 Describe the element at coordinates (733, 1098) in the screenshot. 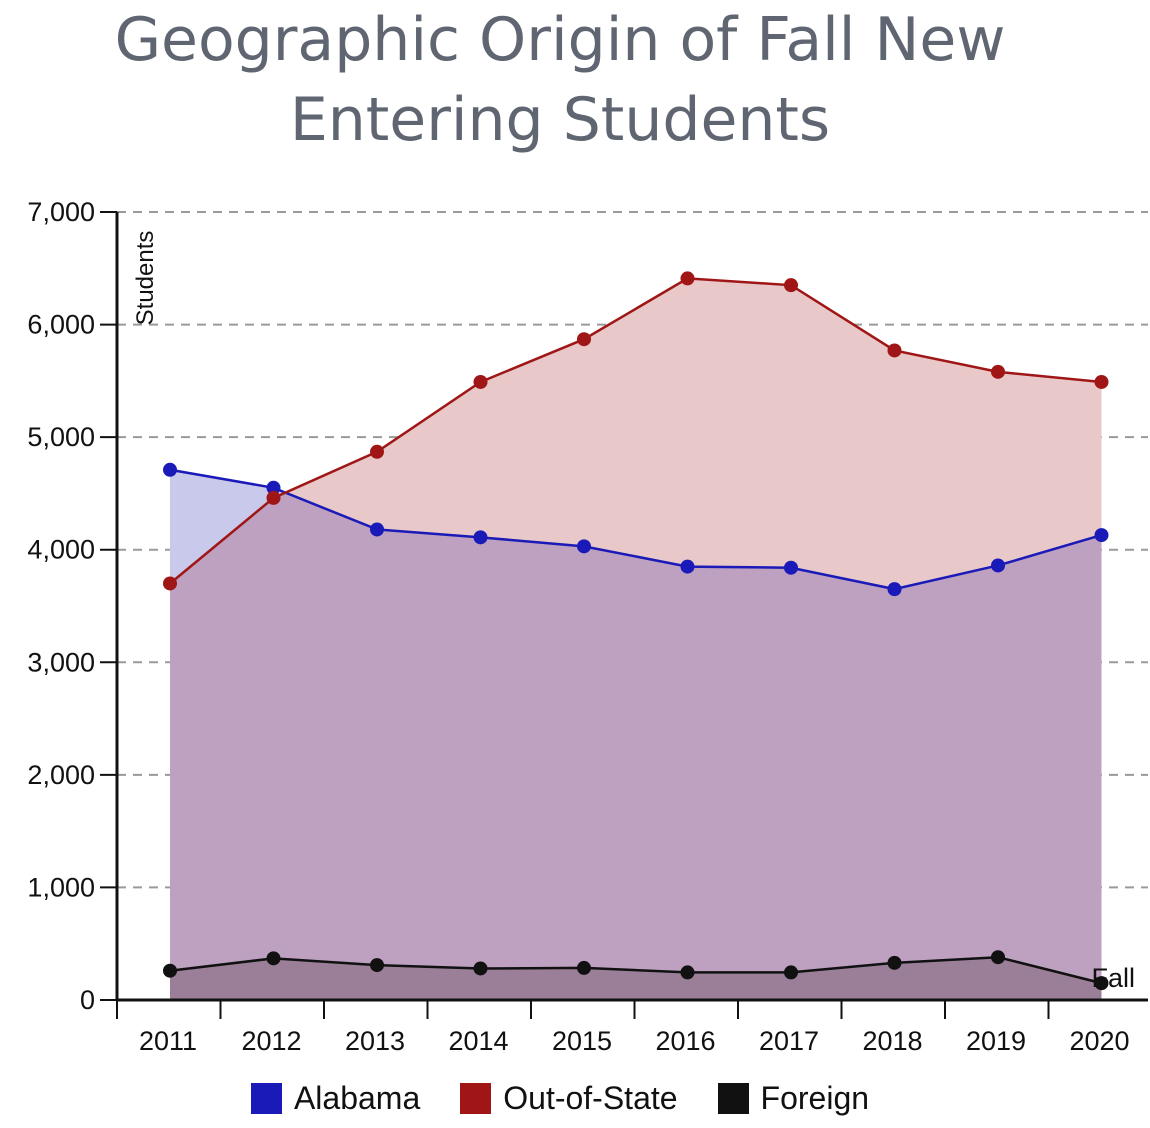

I see `legend-swatch-foreign` at that location.